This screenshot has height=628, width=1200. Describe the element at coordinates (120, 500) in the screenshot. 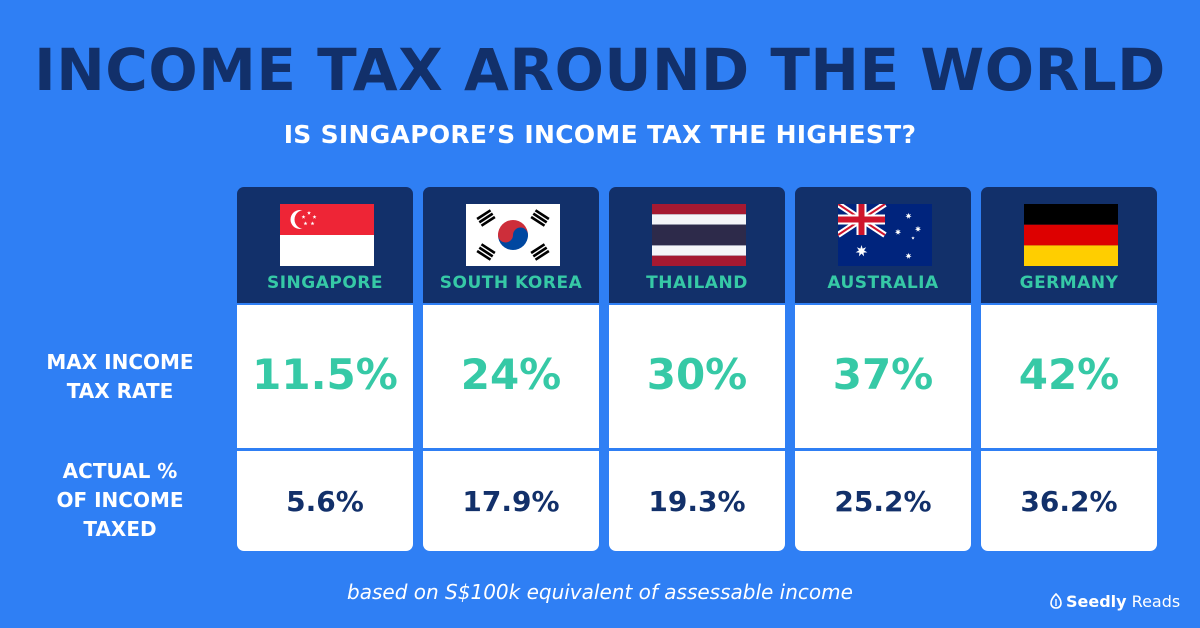

I see `row-label-actual-income-taxed: ACTUAL % OF INCOME TAXED` at that location.